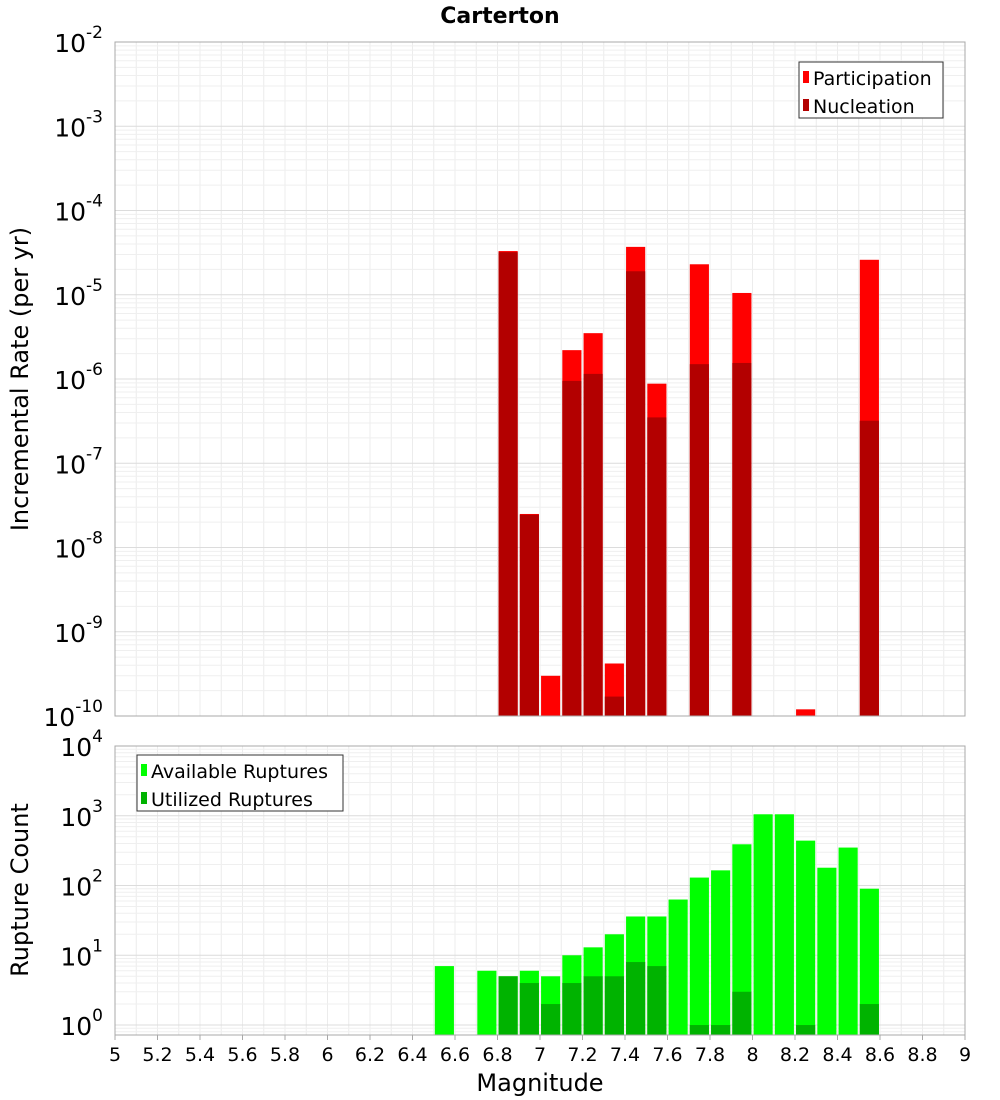 The height and width of the screenshot is (1100, 1000). Describe the element at coordinates (94, 623) in the screenshot. I see `y-tick-exponent: -9` at that location.